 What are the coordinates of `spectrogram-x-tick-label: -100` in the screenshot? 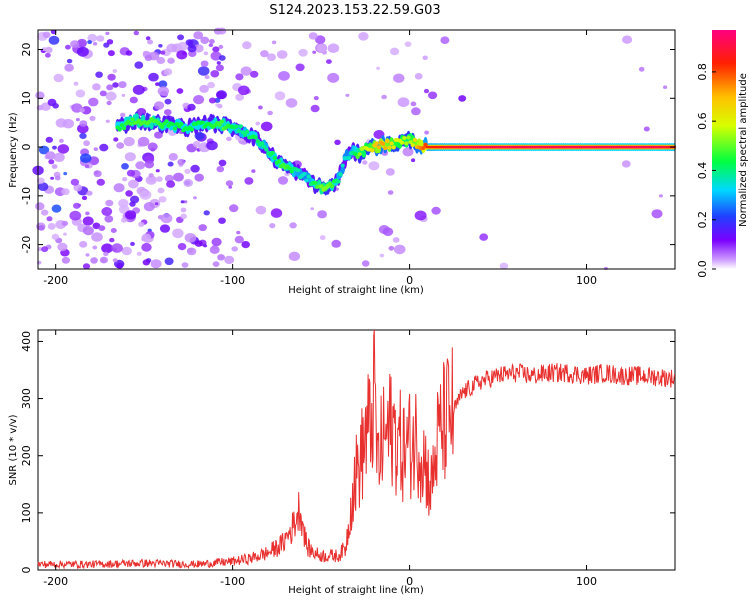 It's located at (232, 280).